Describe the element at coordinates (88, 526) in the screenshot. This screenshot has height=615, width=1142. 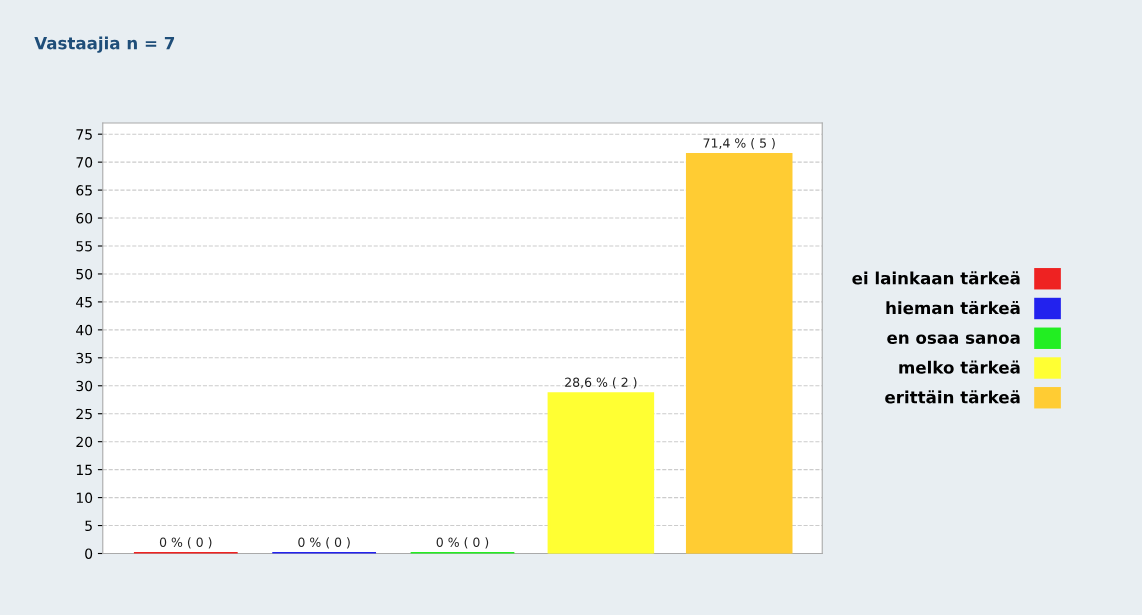
I see `y-tick-label: 5` at that location.